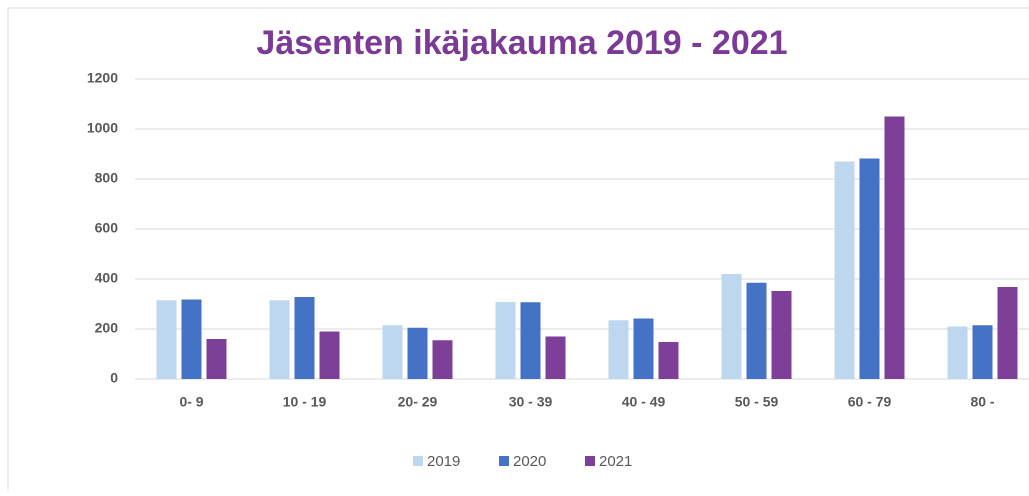 The width and height of the screenshot is (1029, 496). What do you see at coordinates (531, 402) in the screenshot?
I see `x-tick-label: 30 - 39` at bounding box center [531, 402].